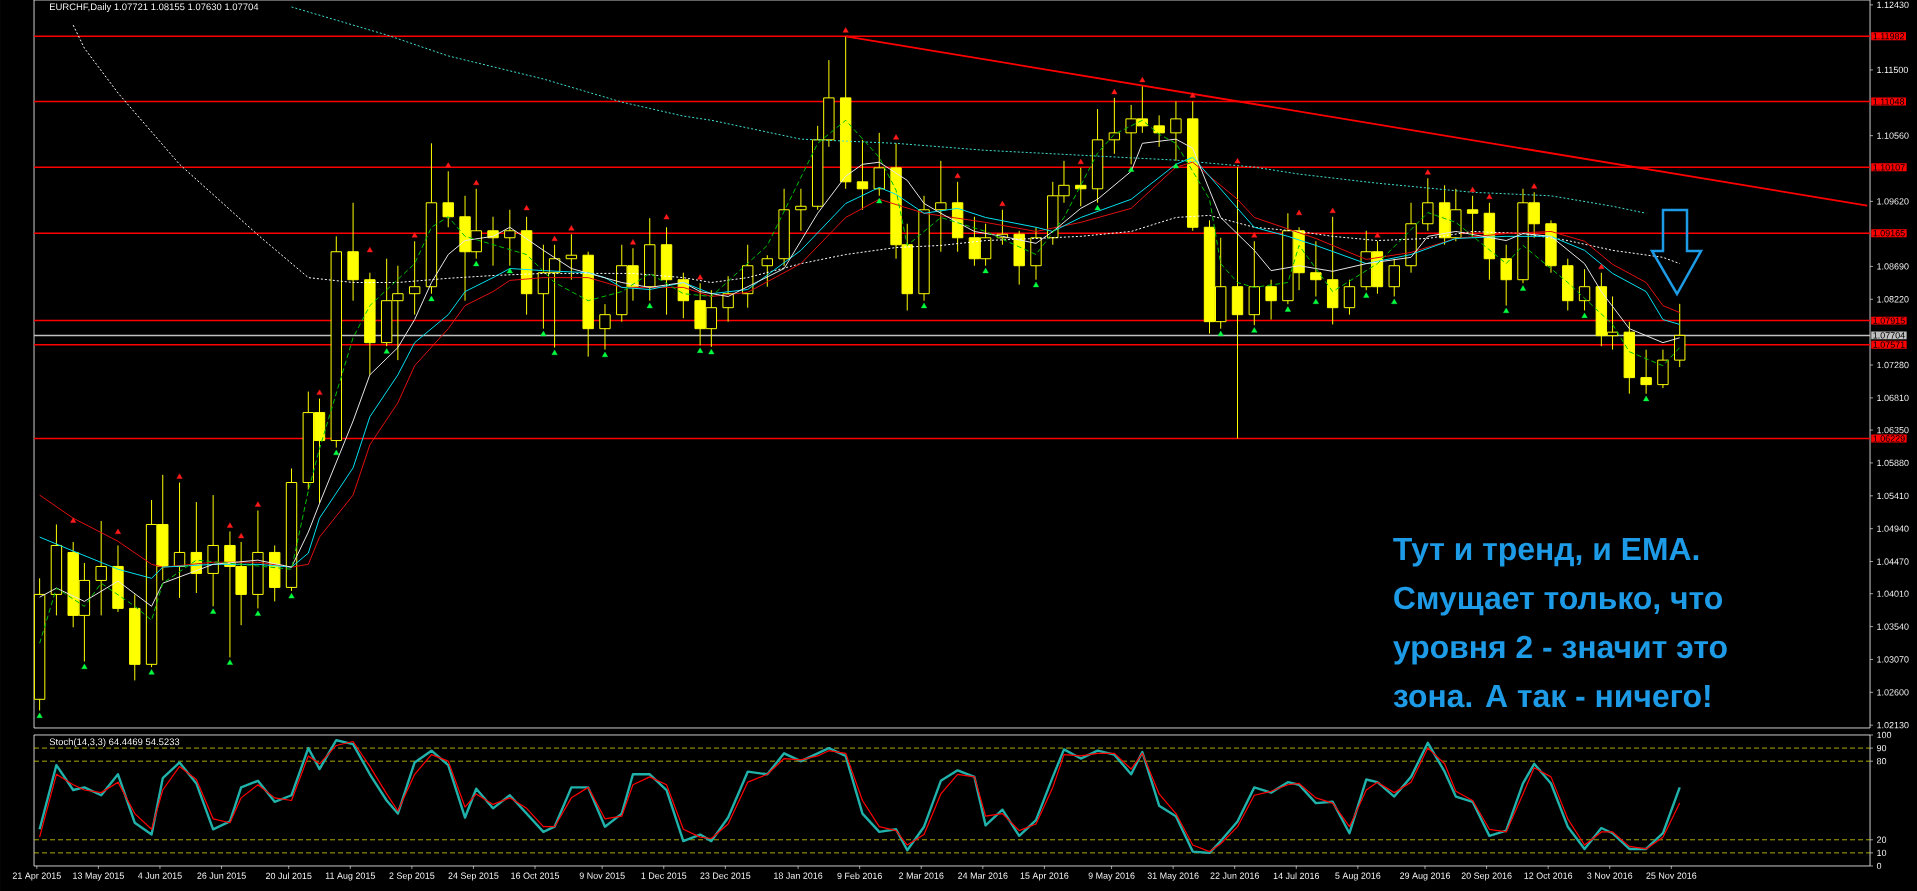  What do you see at coordinates (859, 876) in the screenshot?
I see `x-tick-label: 9 Feb 2016` at bounding box center [859, 876].